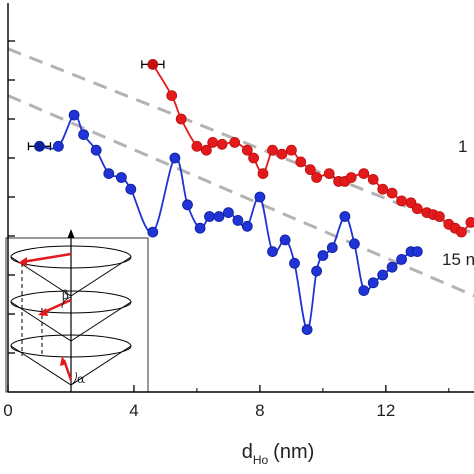 Image resolution: width=474 pixels, height=474 pixels. Describe the element at coordinates (133, 410) in the screenshot. I see `x-tick-label-1: 4` at that location.